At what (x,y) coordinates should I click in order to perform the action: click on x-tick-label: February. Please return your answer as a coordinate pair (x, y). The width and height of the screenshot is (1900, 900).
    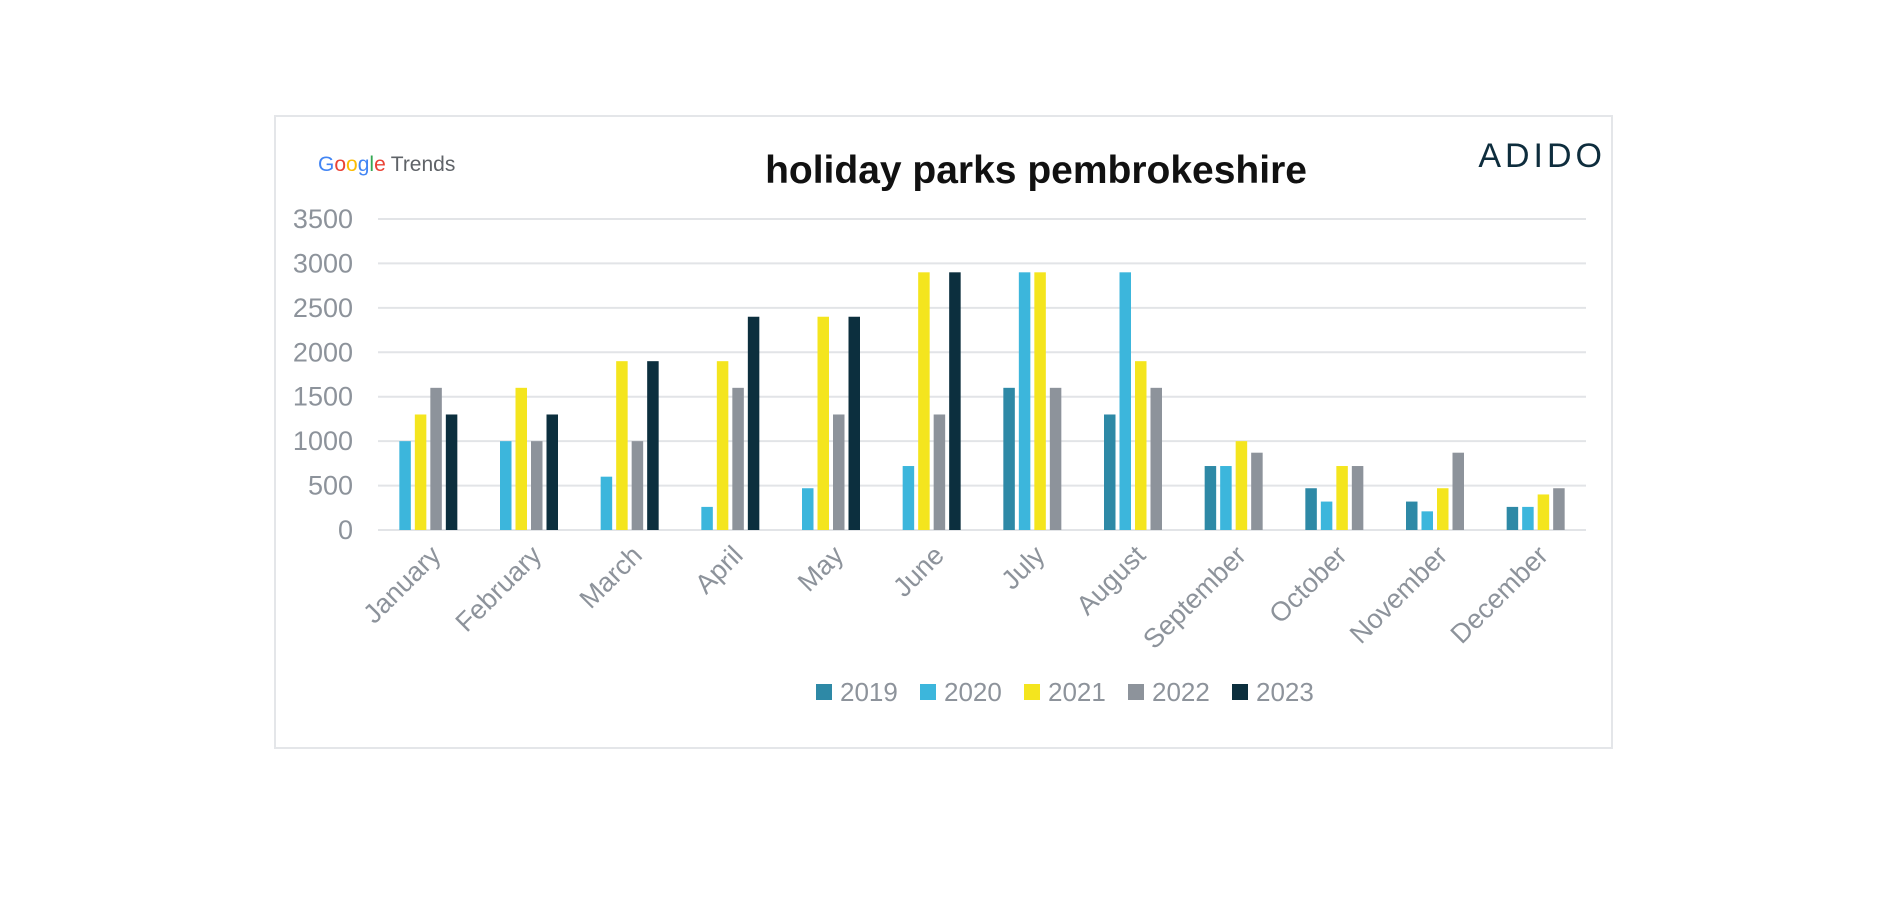
    Looking at the image, I should click on (499, 589).